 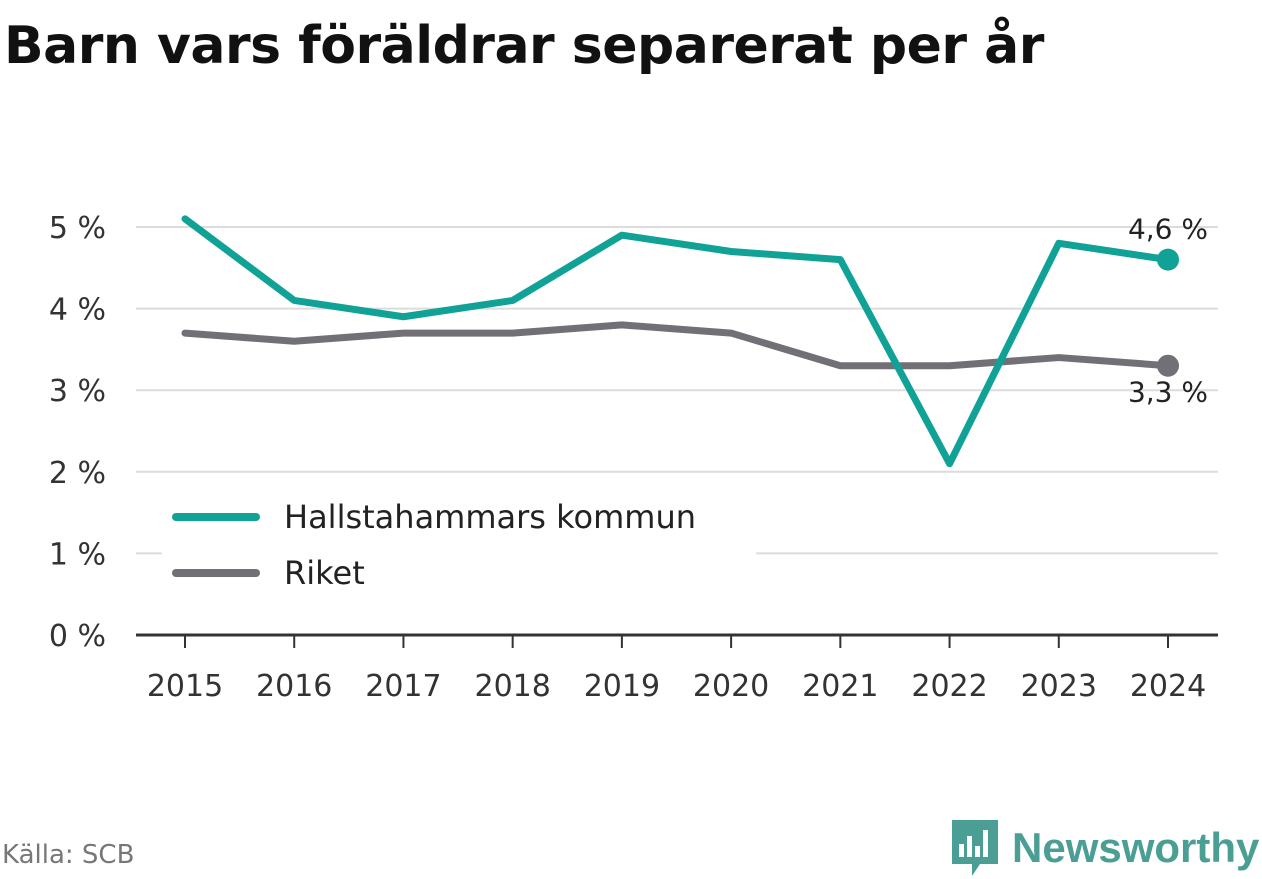 What do you see at coordinates (68, 855) in the screenshot?
I see `source-note: Källa: SCB` at bounding box center [68, 855].